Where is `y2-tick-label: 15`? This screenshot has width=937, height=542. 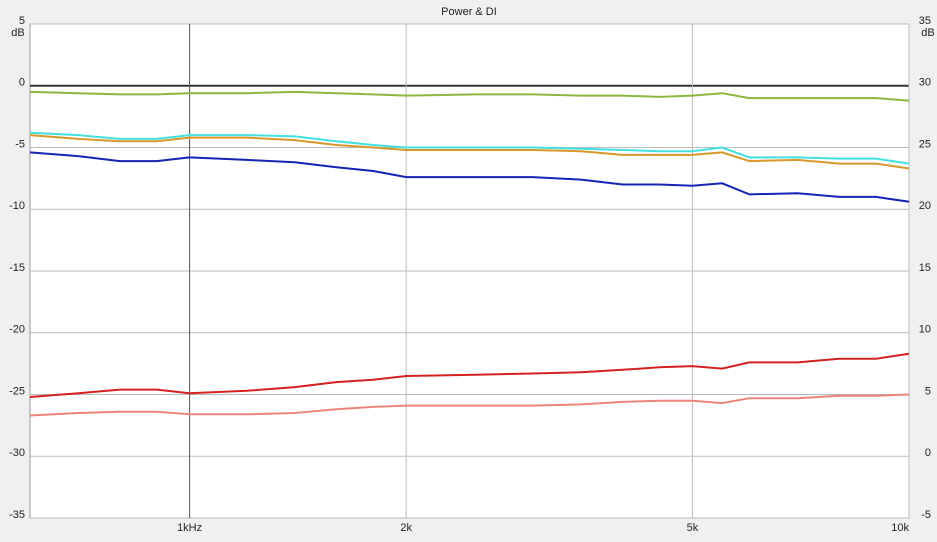
y2-tick-label: 15 is located at coordinates (925, 268).